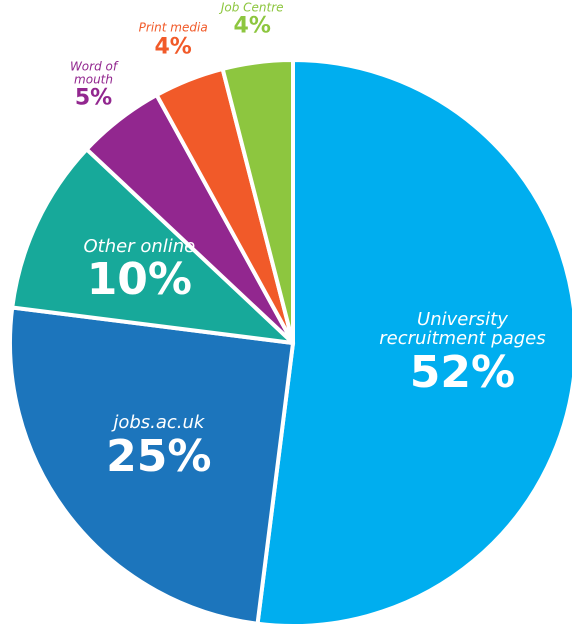 The height and width of the screenshot is (625, 572). I want to click on category-label: University recruitment pages, so click(462, 329).